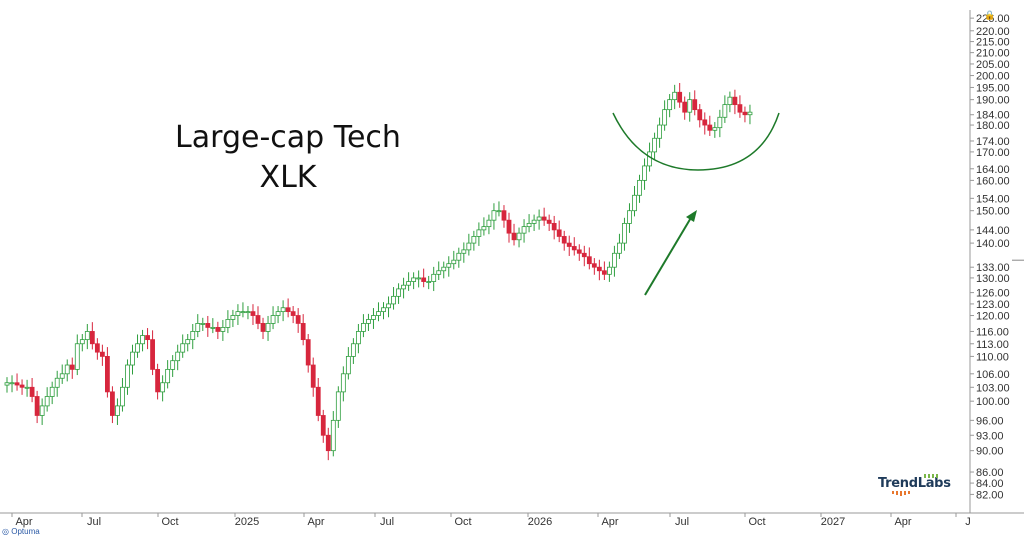 Image resolution: width=1024 pixels, height=538 pixels. I want to click on price-tick-label: 126.00, so click(993, 294).